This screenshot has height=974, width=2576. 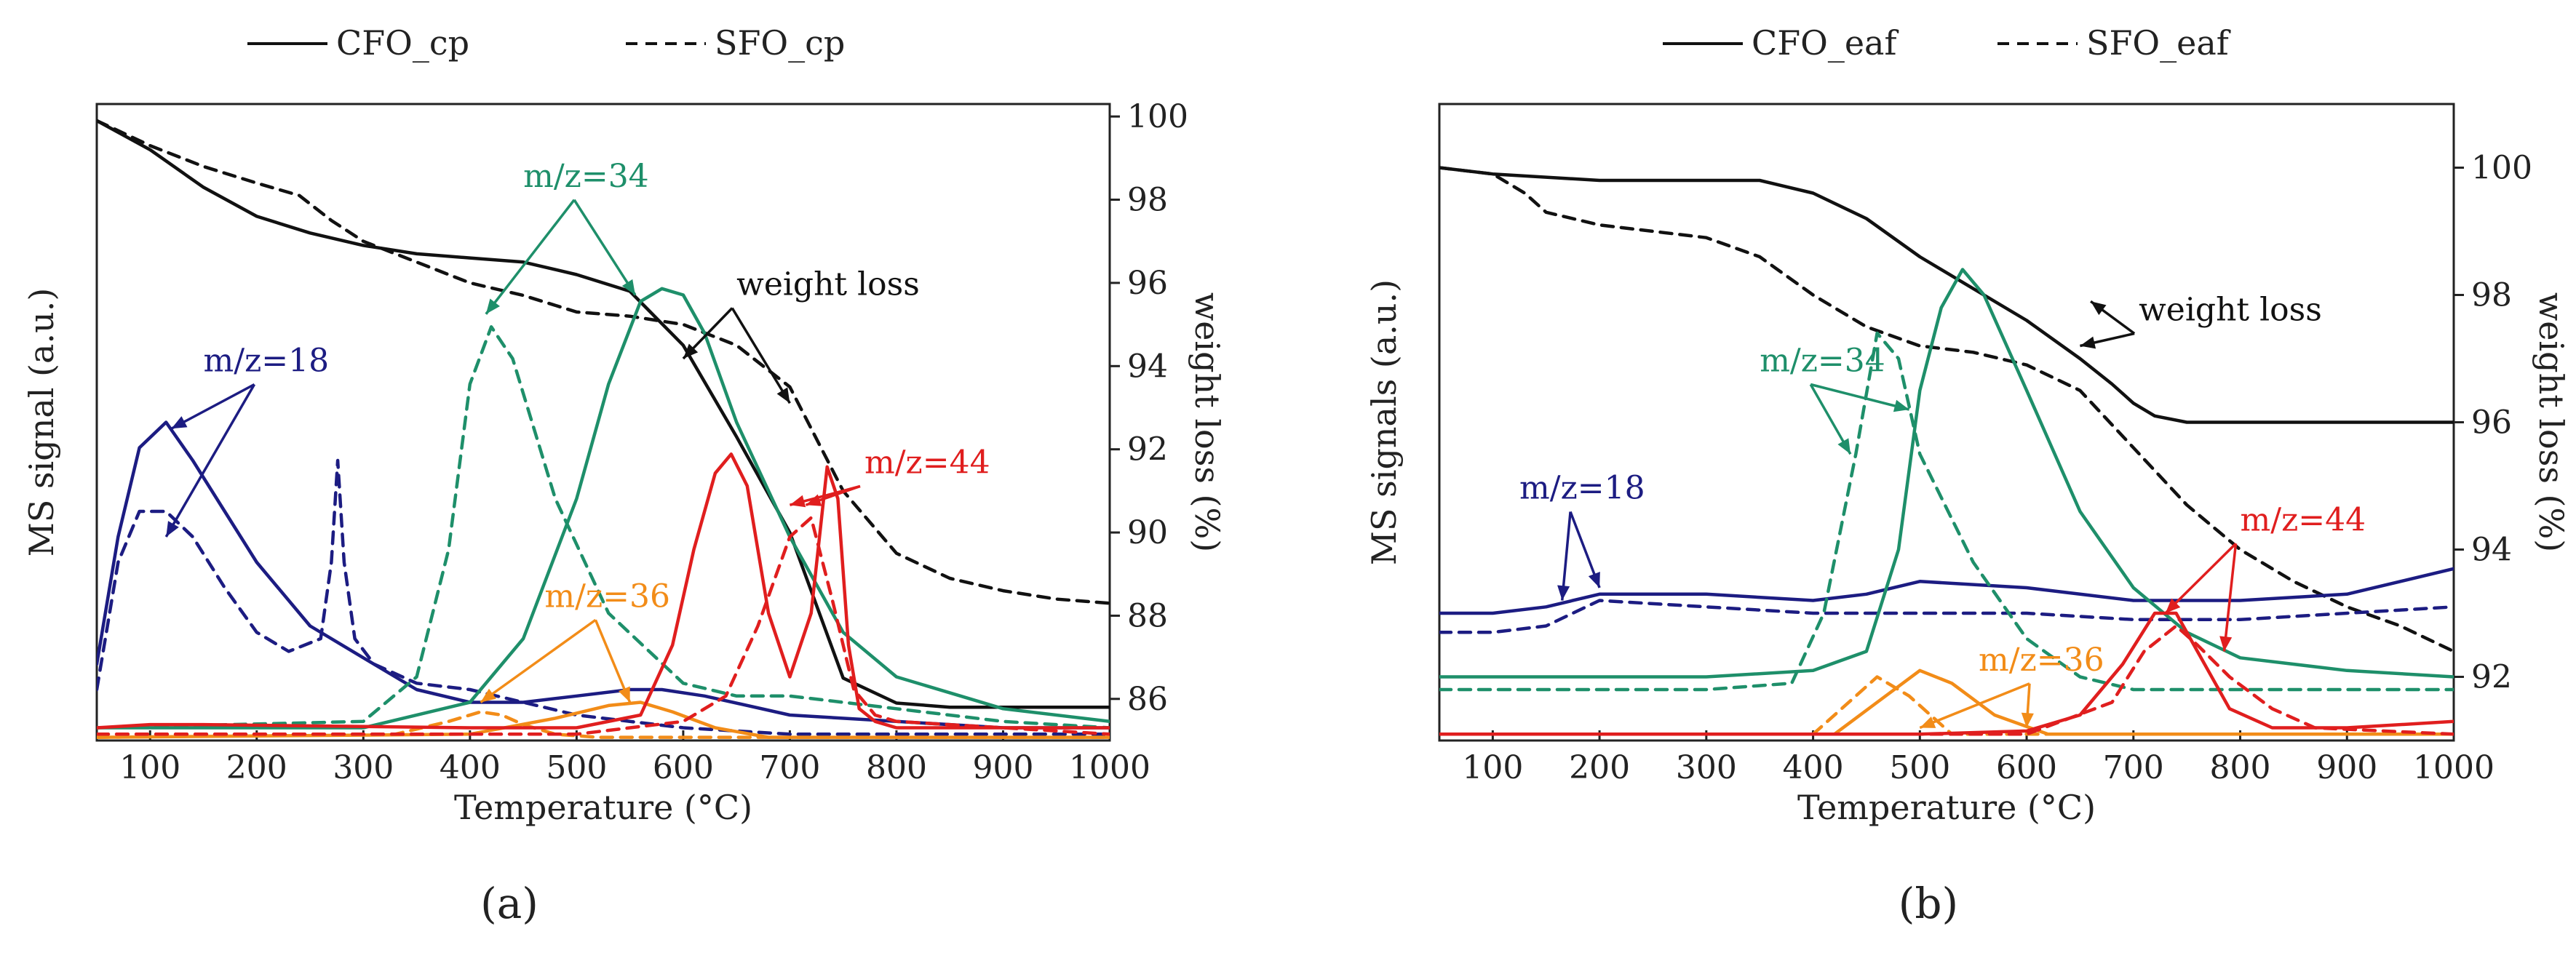 What do you see at coordinates (1928, 903) in the screenshot?
I see `panel-label: (b)` at bounding box center [1928, 903].